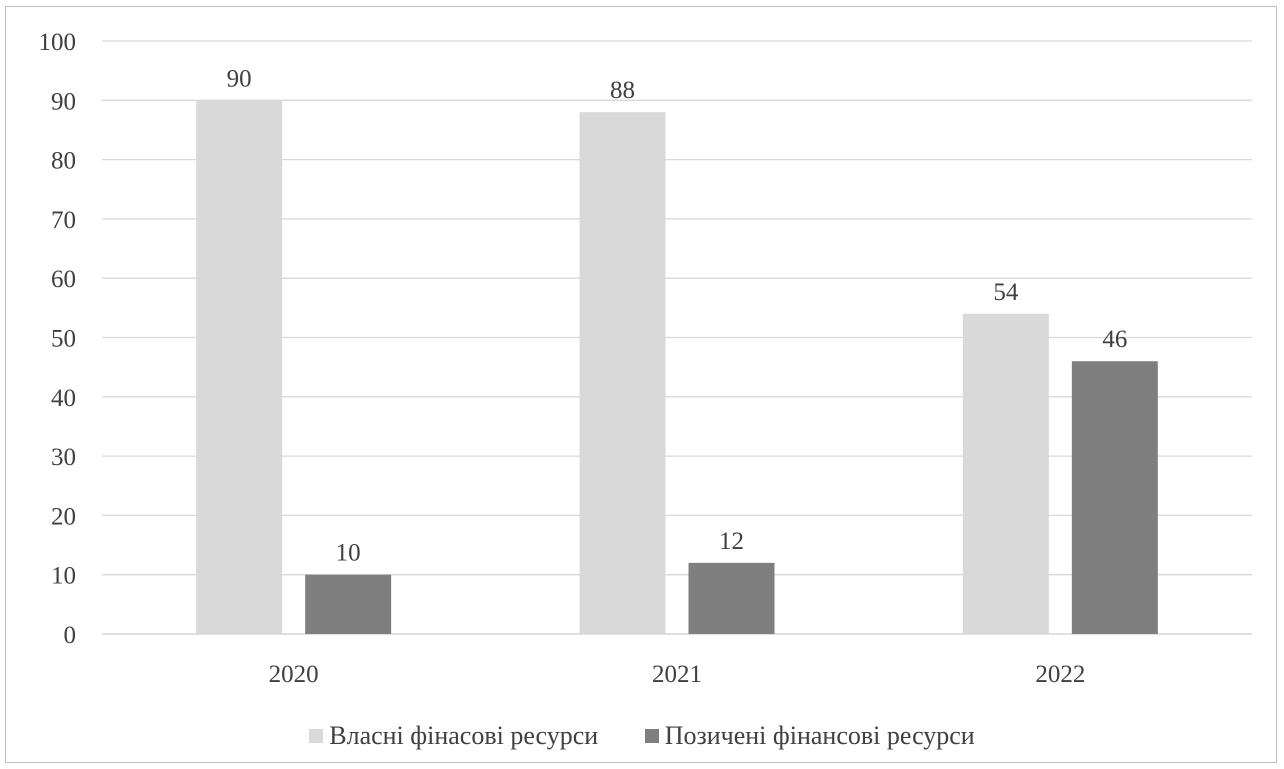 The height and width of the screenshot is (769, 1284). I want to click on bar-series-2-2021, so click(731, 598).